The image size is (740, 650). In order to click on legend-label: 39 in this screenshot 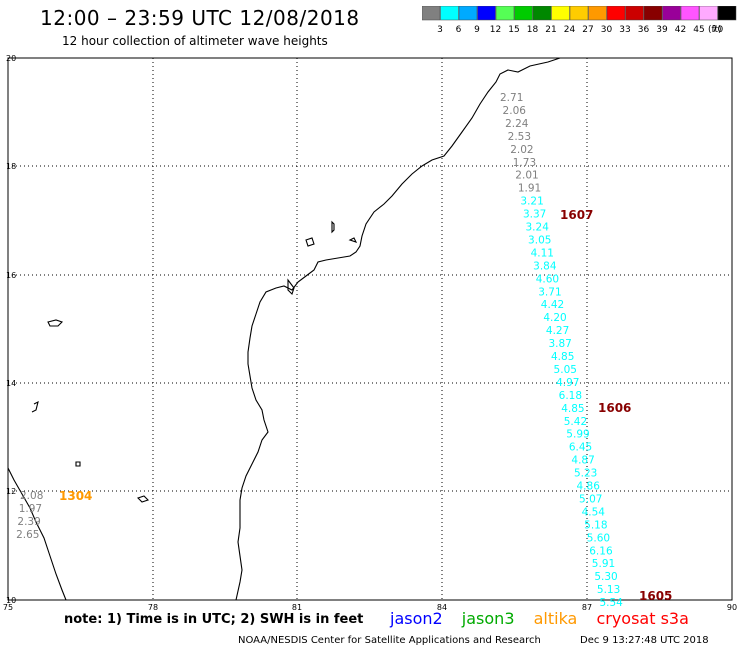, I will do `click(662, 30)`.